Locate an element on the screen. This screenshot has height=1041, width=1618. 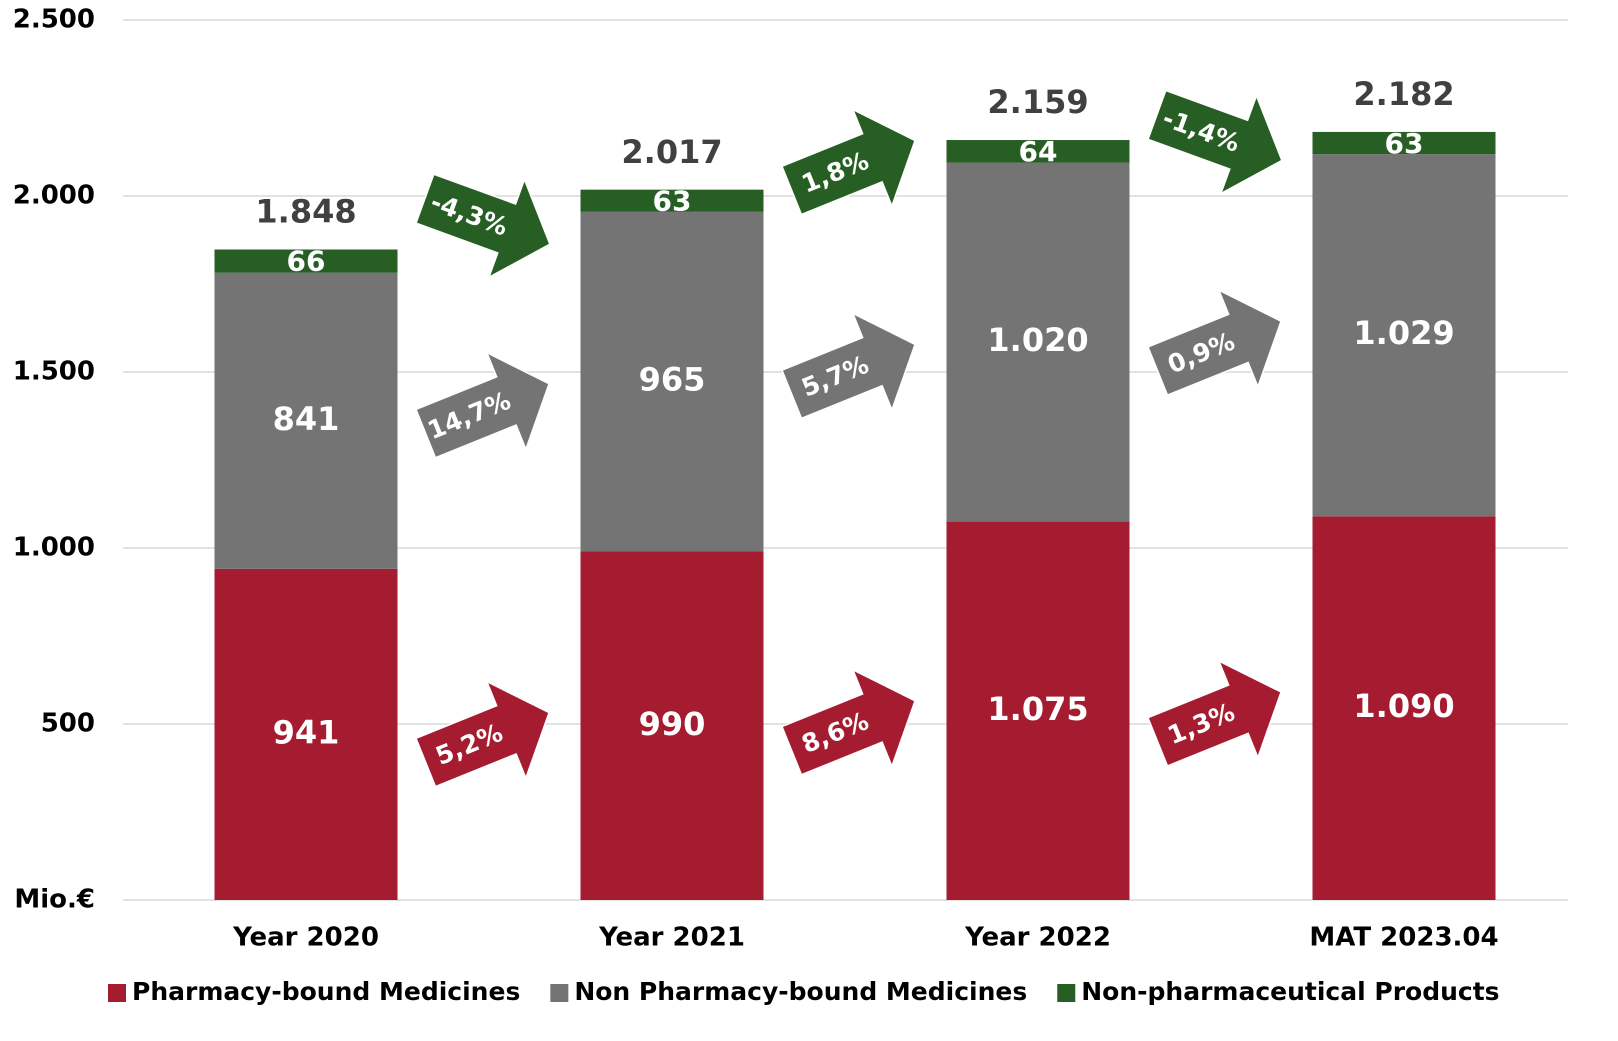
growth-arrow: 5,2% is located at coordinates (482, 734).